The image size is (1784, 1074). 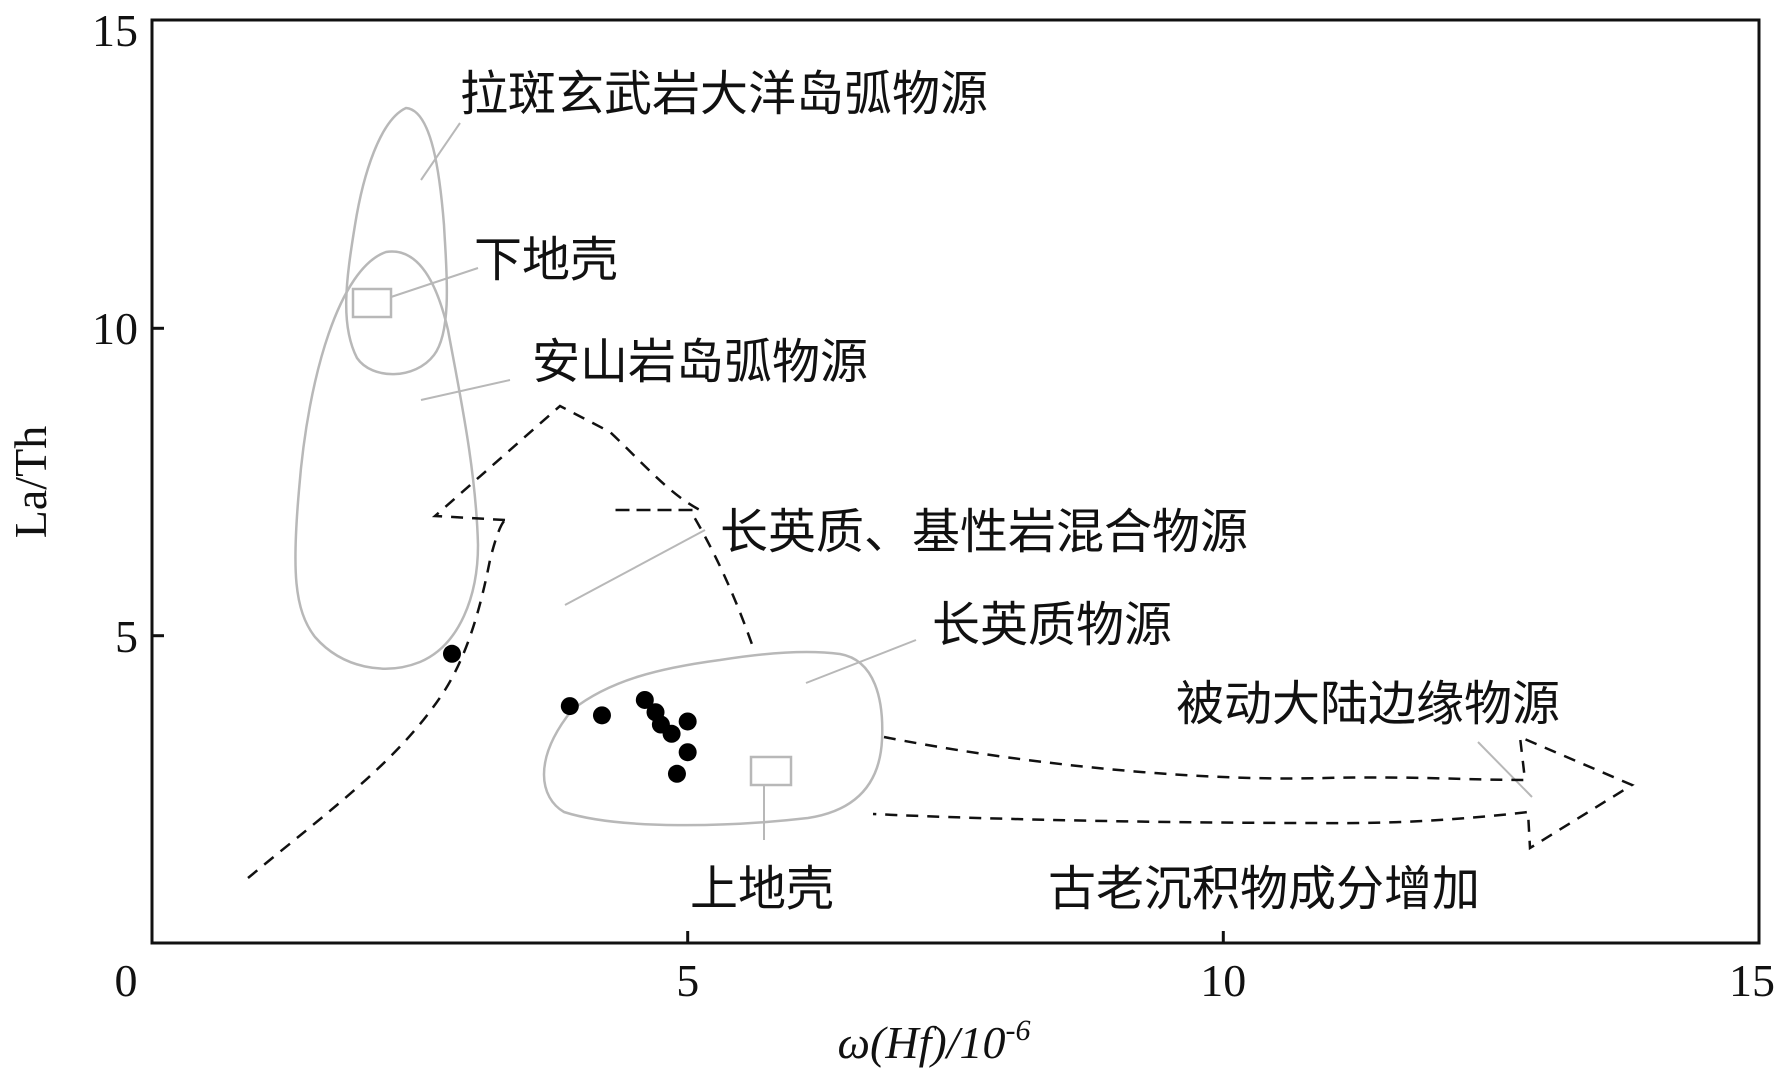 I want to click on y-tick-label-10: 10, so click(x=115, y=328).